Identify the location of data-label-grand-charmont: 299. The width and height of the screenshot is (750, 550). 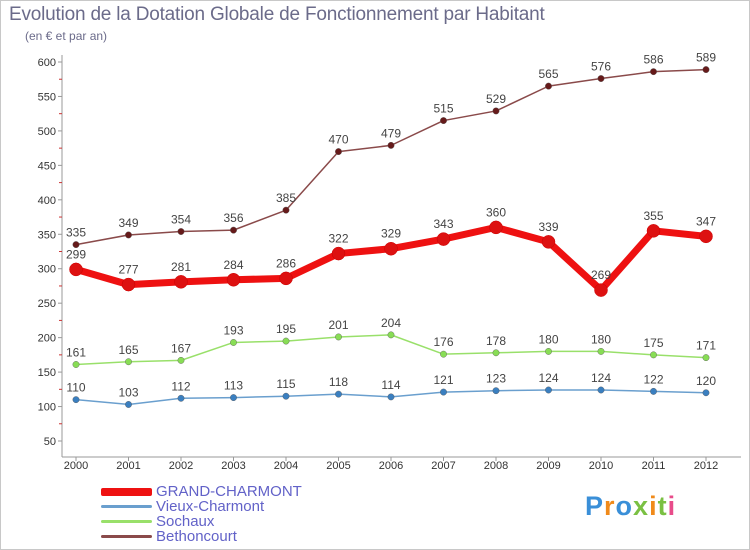
(76, 254).